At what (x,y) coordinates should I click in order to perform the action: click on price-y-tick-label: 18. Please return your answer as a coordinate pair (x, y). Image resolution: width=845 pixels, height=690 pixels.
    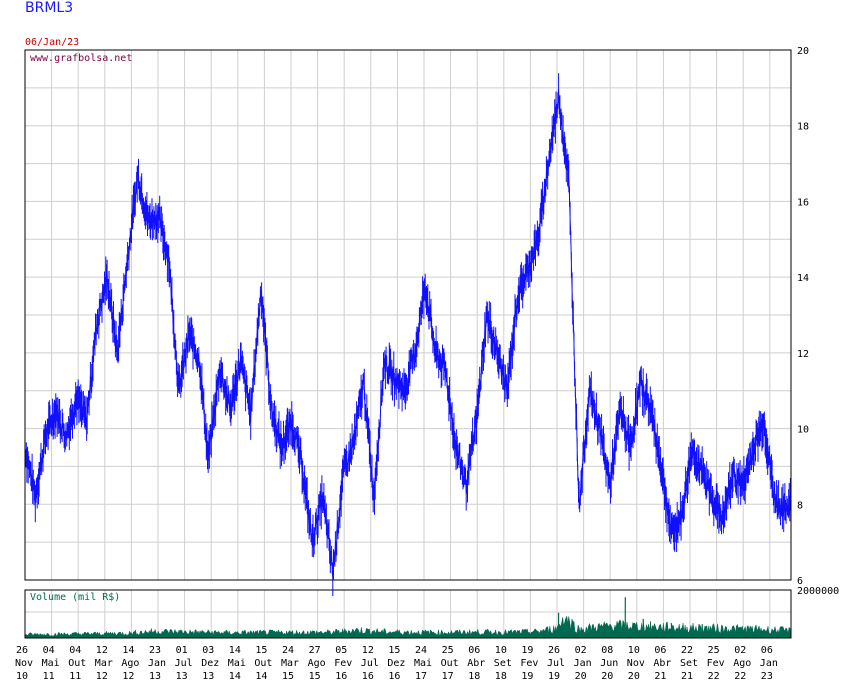
    Looking at the image, I should click on (803, 127).